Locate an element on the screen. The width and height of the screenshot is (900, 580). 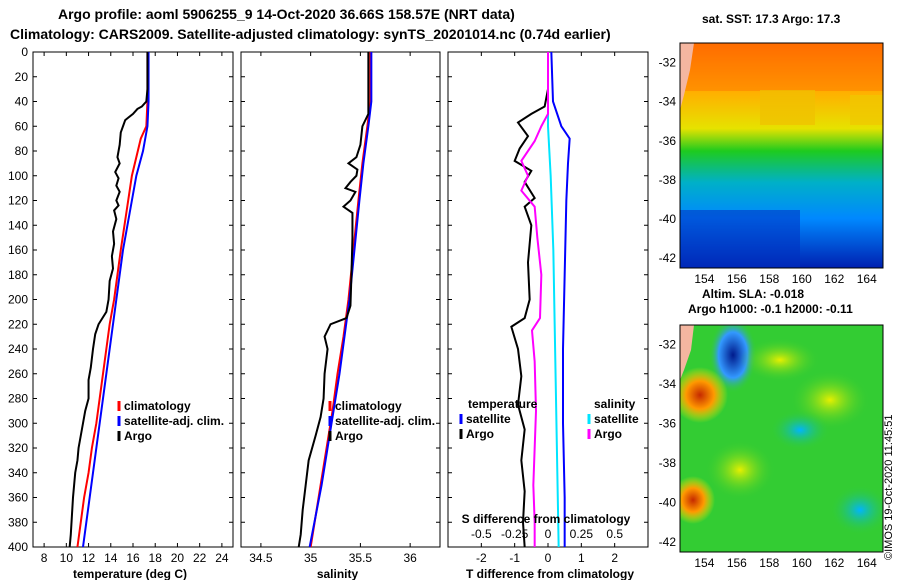
y-tick-label: 60 is located at coordinates (22, 126).